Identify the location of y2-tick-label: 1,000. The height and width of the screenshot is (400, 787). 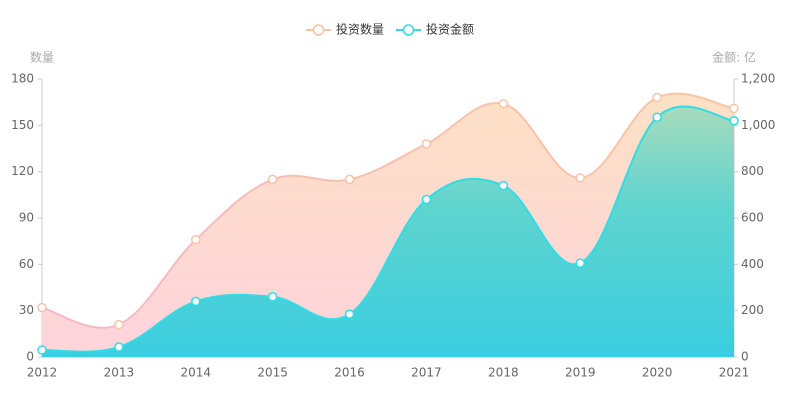
(758, 125).